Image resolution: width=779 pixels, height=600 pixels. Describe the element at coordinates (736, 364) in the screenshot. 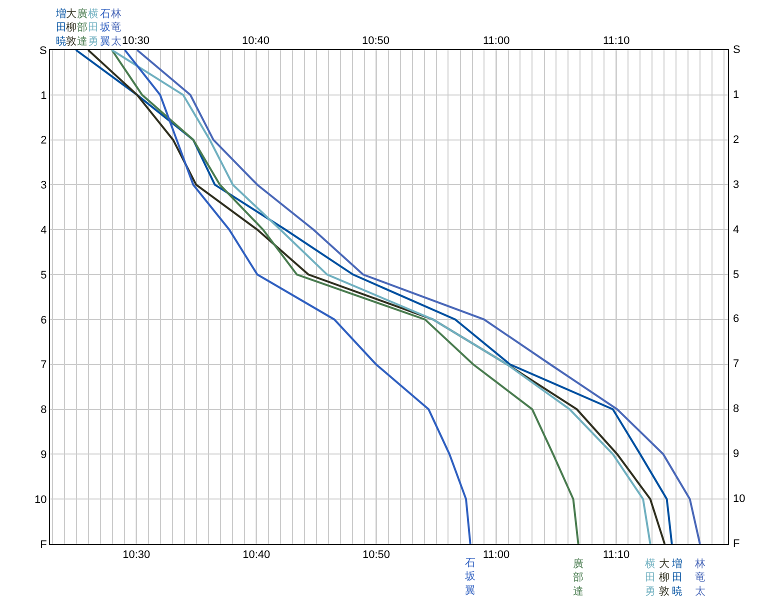

I see `y2-tick-label: 7` at that location.